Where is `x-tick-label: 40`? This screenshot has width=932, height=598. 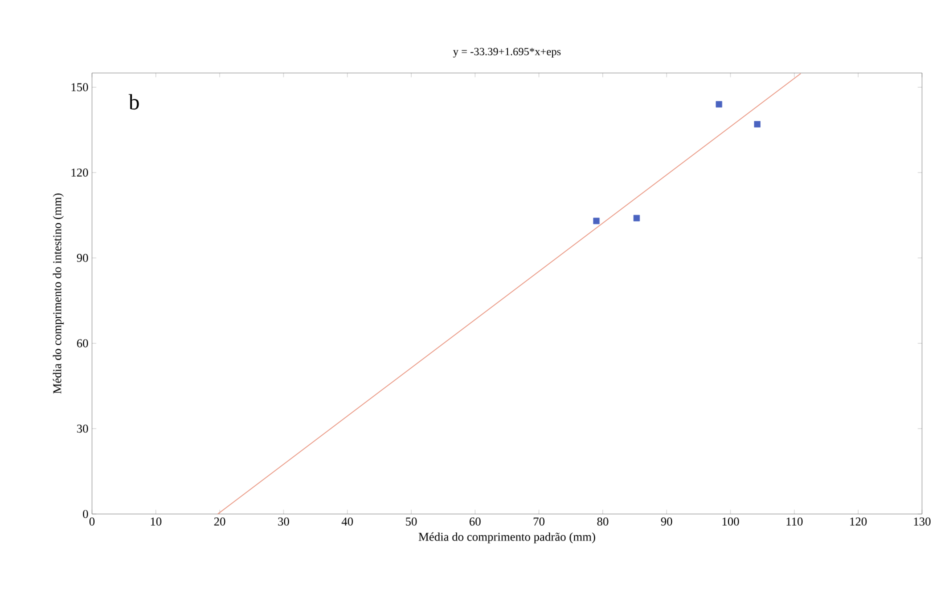 x-tick-label: 40 is located at coordinates (347, 522).